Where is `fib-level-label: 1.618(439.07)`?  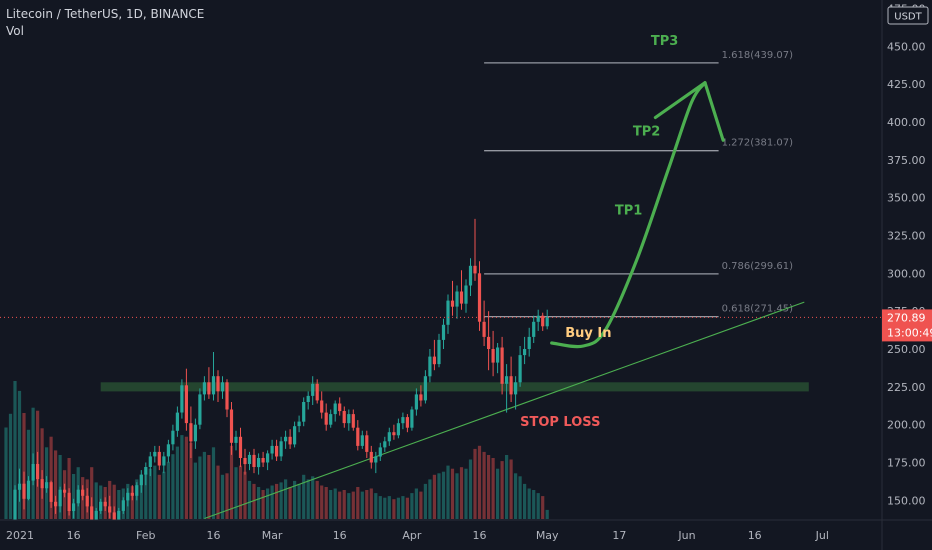
fib-level-label: 1.618(439.07) is located at coordinates (758, 55).